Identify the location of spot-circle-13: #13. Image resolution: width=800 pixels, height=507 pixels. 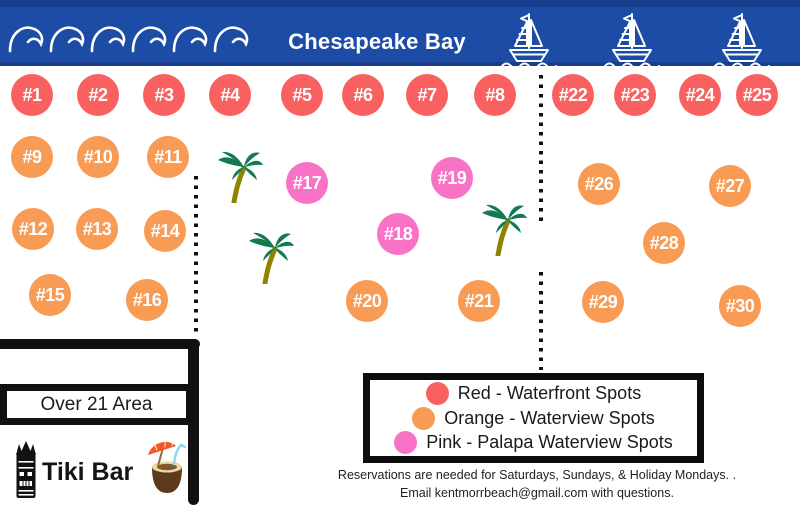
(97, 229).